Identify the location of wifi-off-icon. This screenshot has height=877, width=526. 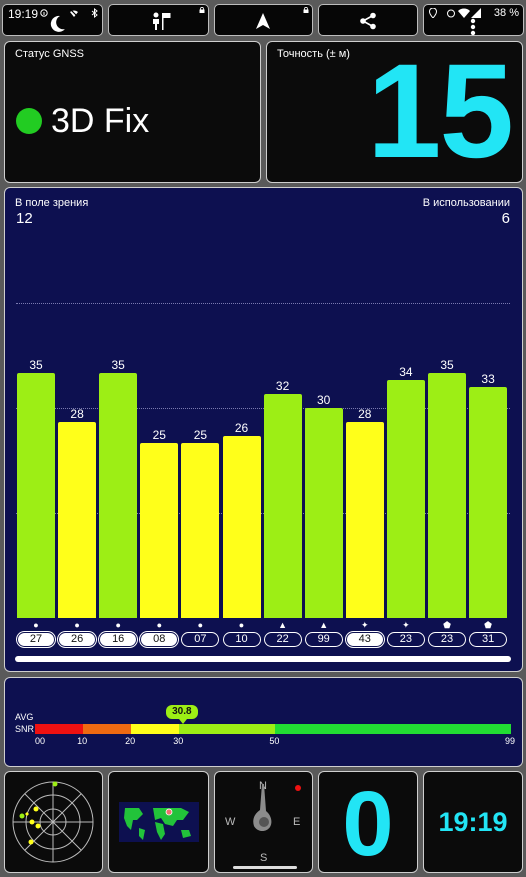
(74, 13).